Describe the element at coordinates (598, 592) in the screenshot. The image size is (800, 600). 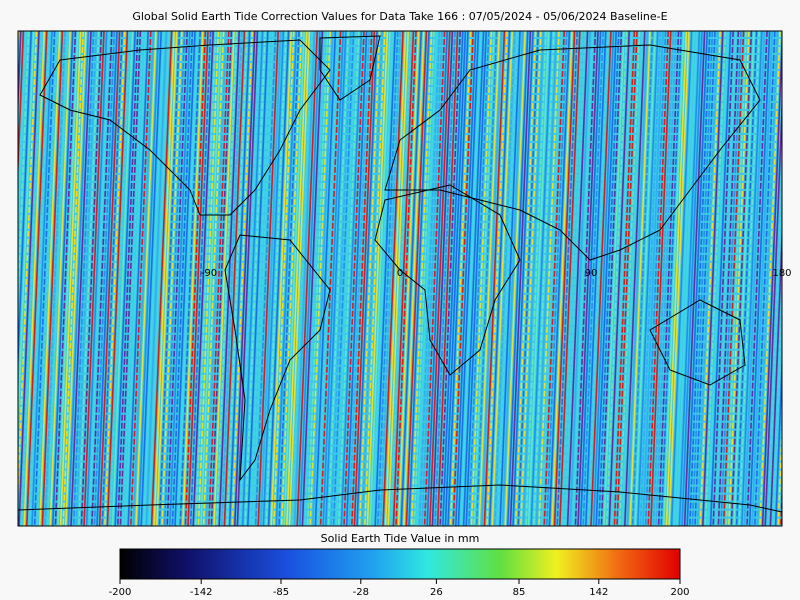
I see `colorbar-tick-label: 142` at that location.